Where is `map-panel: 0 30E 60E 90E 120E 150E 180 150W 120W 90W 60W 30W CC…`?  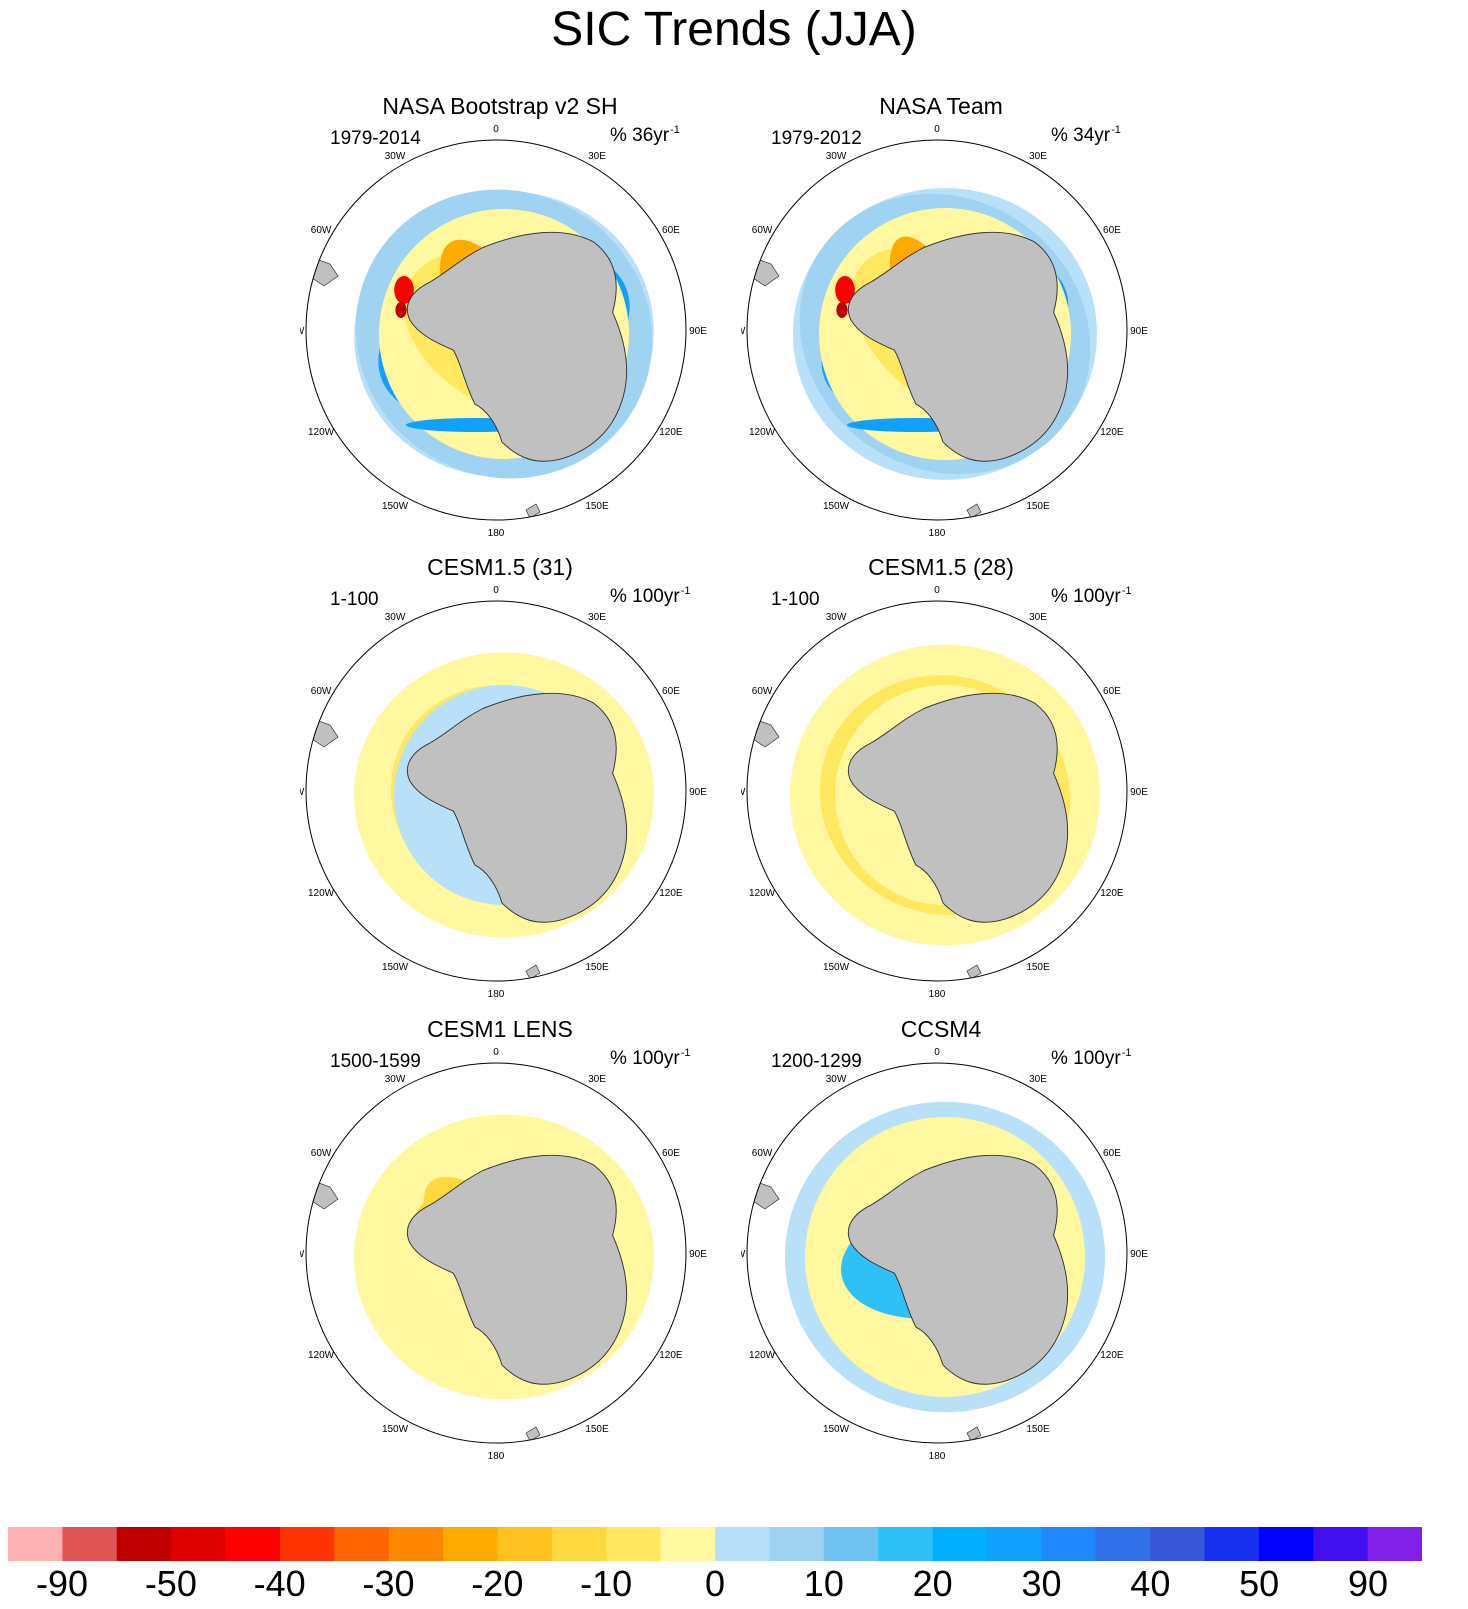
map-panel: 0 30E 60E 90E 120E 150E 180 150W 120W 90W 60W 30W CC… is located at coordinates (961, 1245).